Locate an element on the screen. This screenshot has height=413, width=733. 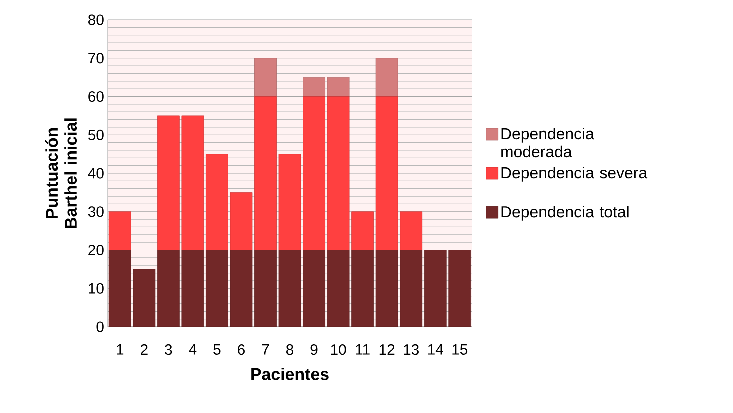
x-tick-label: 7 is located at coordinates (266, 349).